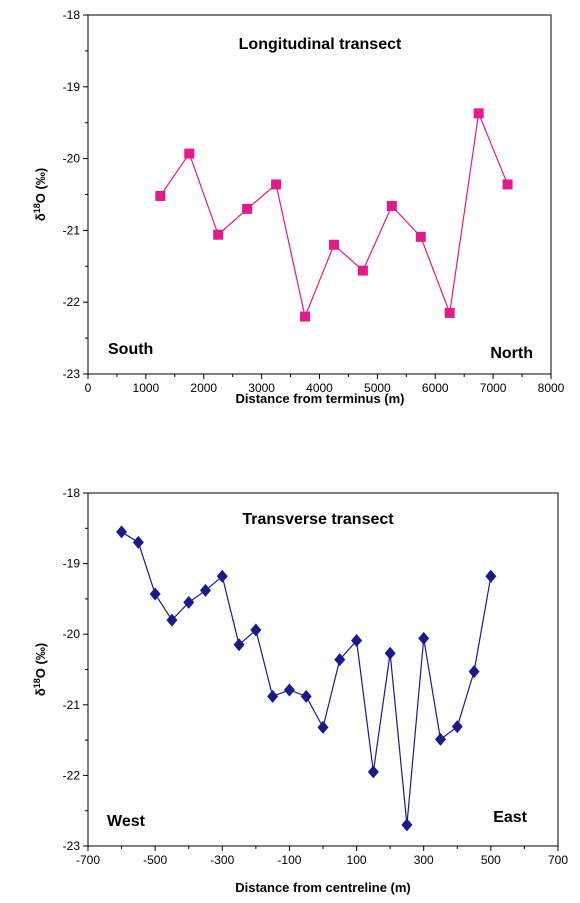 The width and height of the screenshot is (580, 903). Describe the element at coordinates (323, 887) in the screenshot. I see `x-axis-title: Distance from centreline (m)` at that location.